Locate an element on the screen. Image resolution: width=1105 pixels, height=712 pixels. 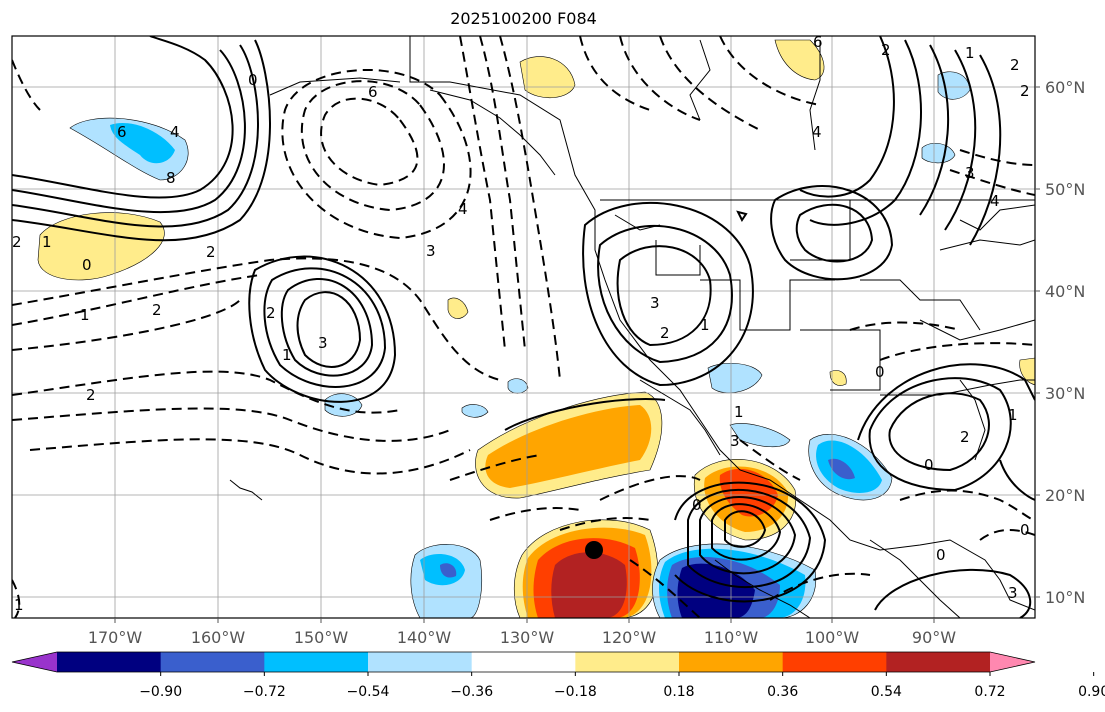
shade-positive-coast is located at coordinates (547, 77).